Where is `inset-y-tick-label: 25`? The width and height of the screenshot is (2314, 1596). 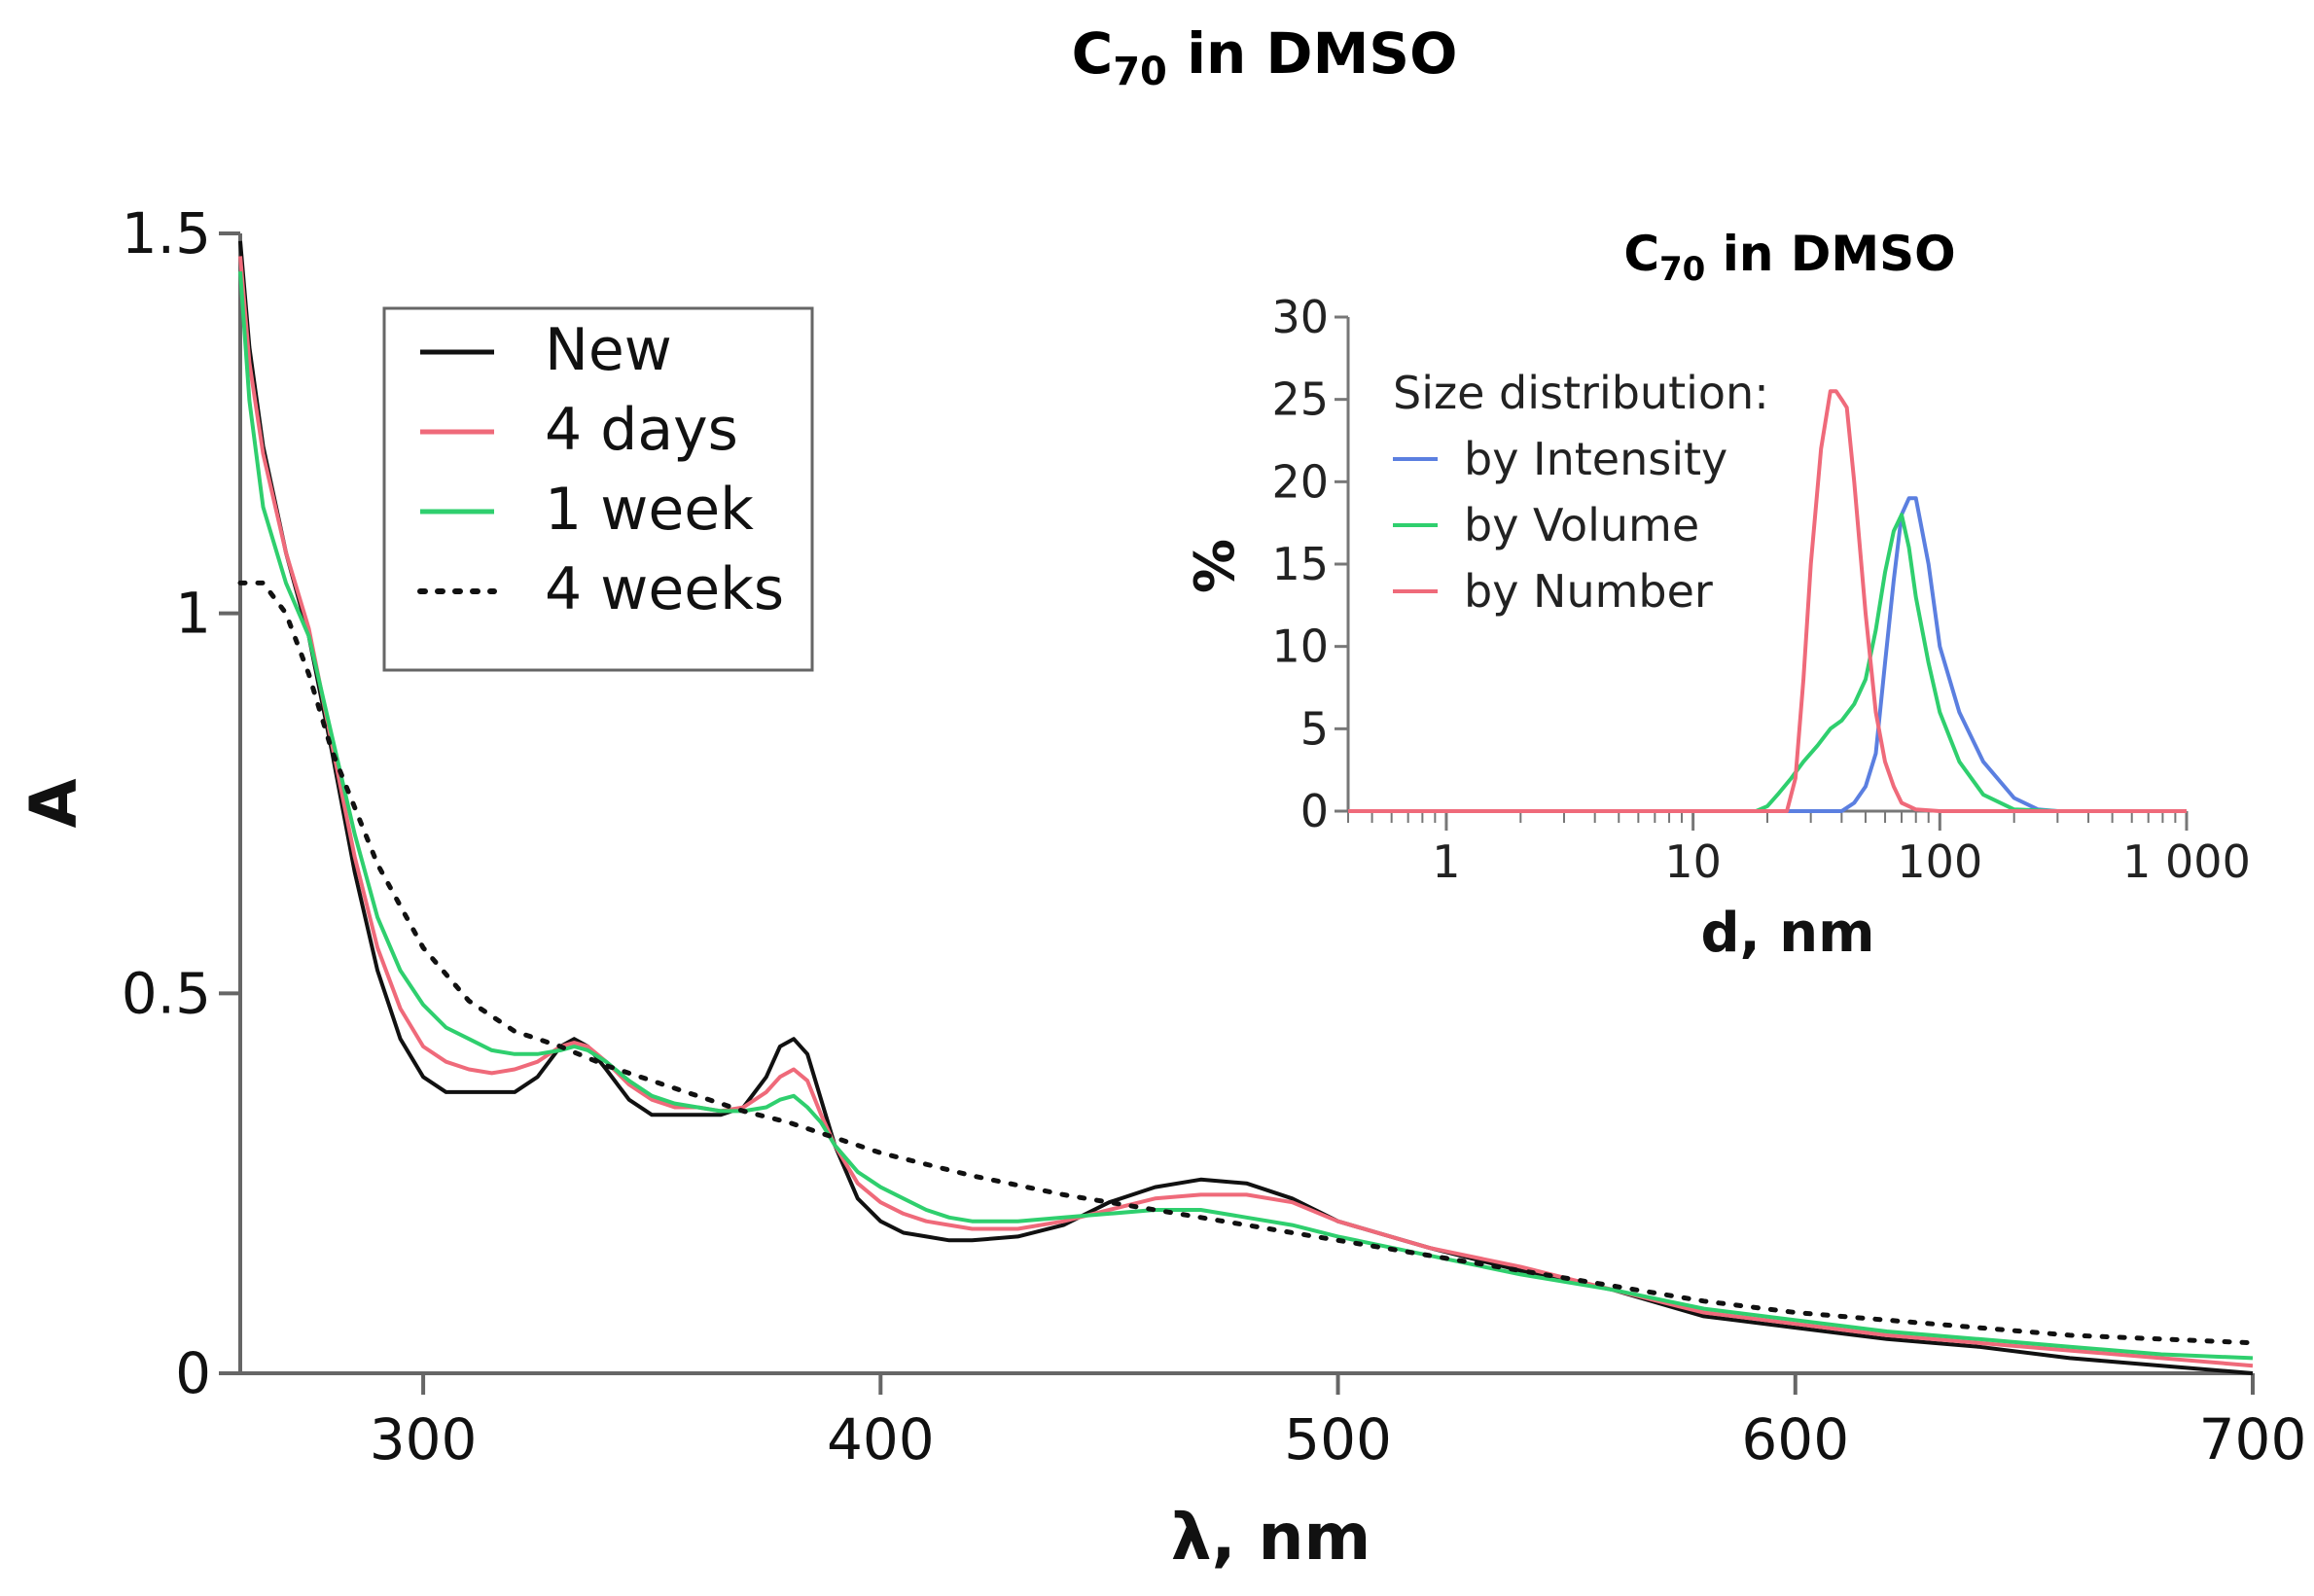
inset-y-tick-label: 25 is located at coordinates (1300, 400).